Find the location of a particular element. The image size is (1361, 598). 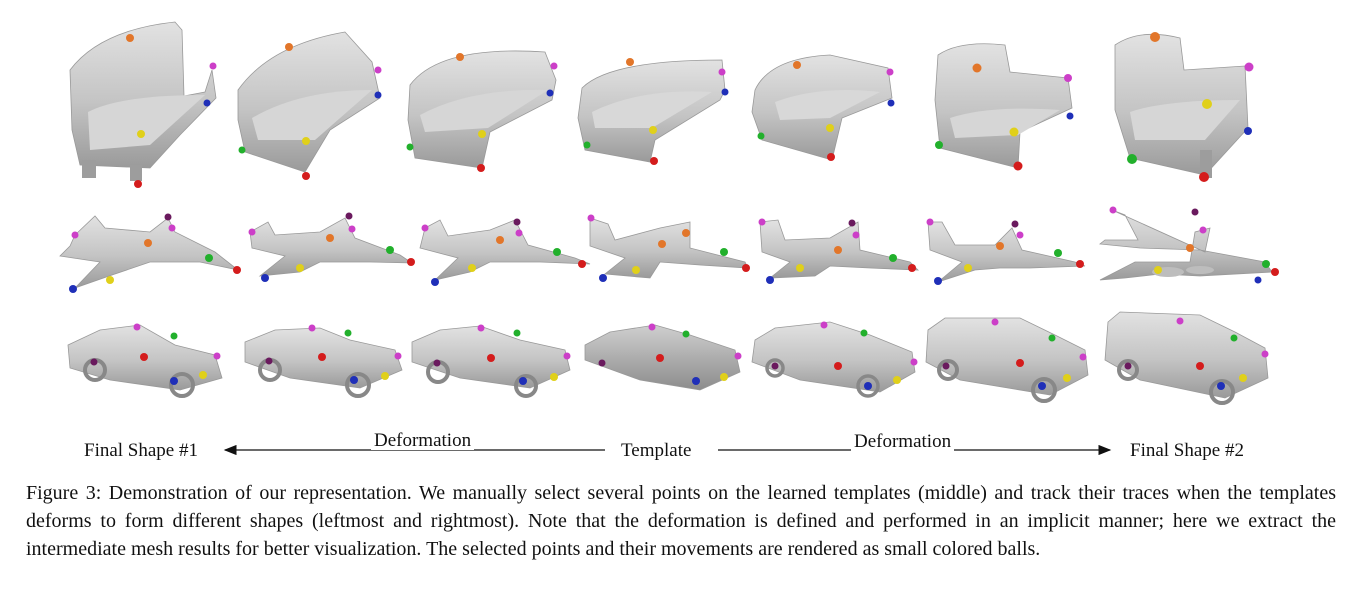

final-shape-2-label: Final Shape #2 is located at coordinates (1187, 450).